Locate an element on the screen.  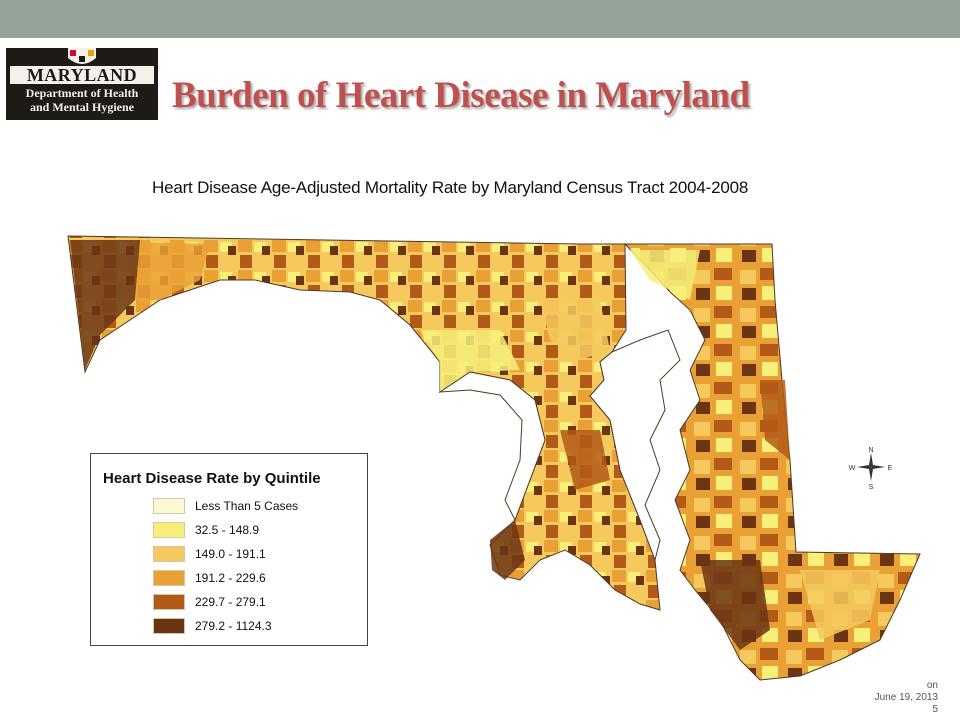
compass-w: W is located at coordinates (852, 468).